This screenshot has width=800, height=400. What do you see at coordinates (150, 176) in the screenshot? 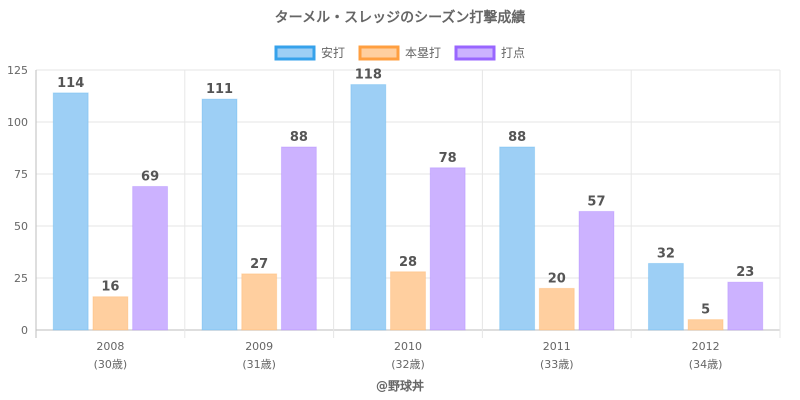
I see `data-label: 69` at bounding box center [150, 176].